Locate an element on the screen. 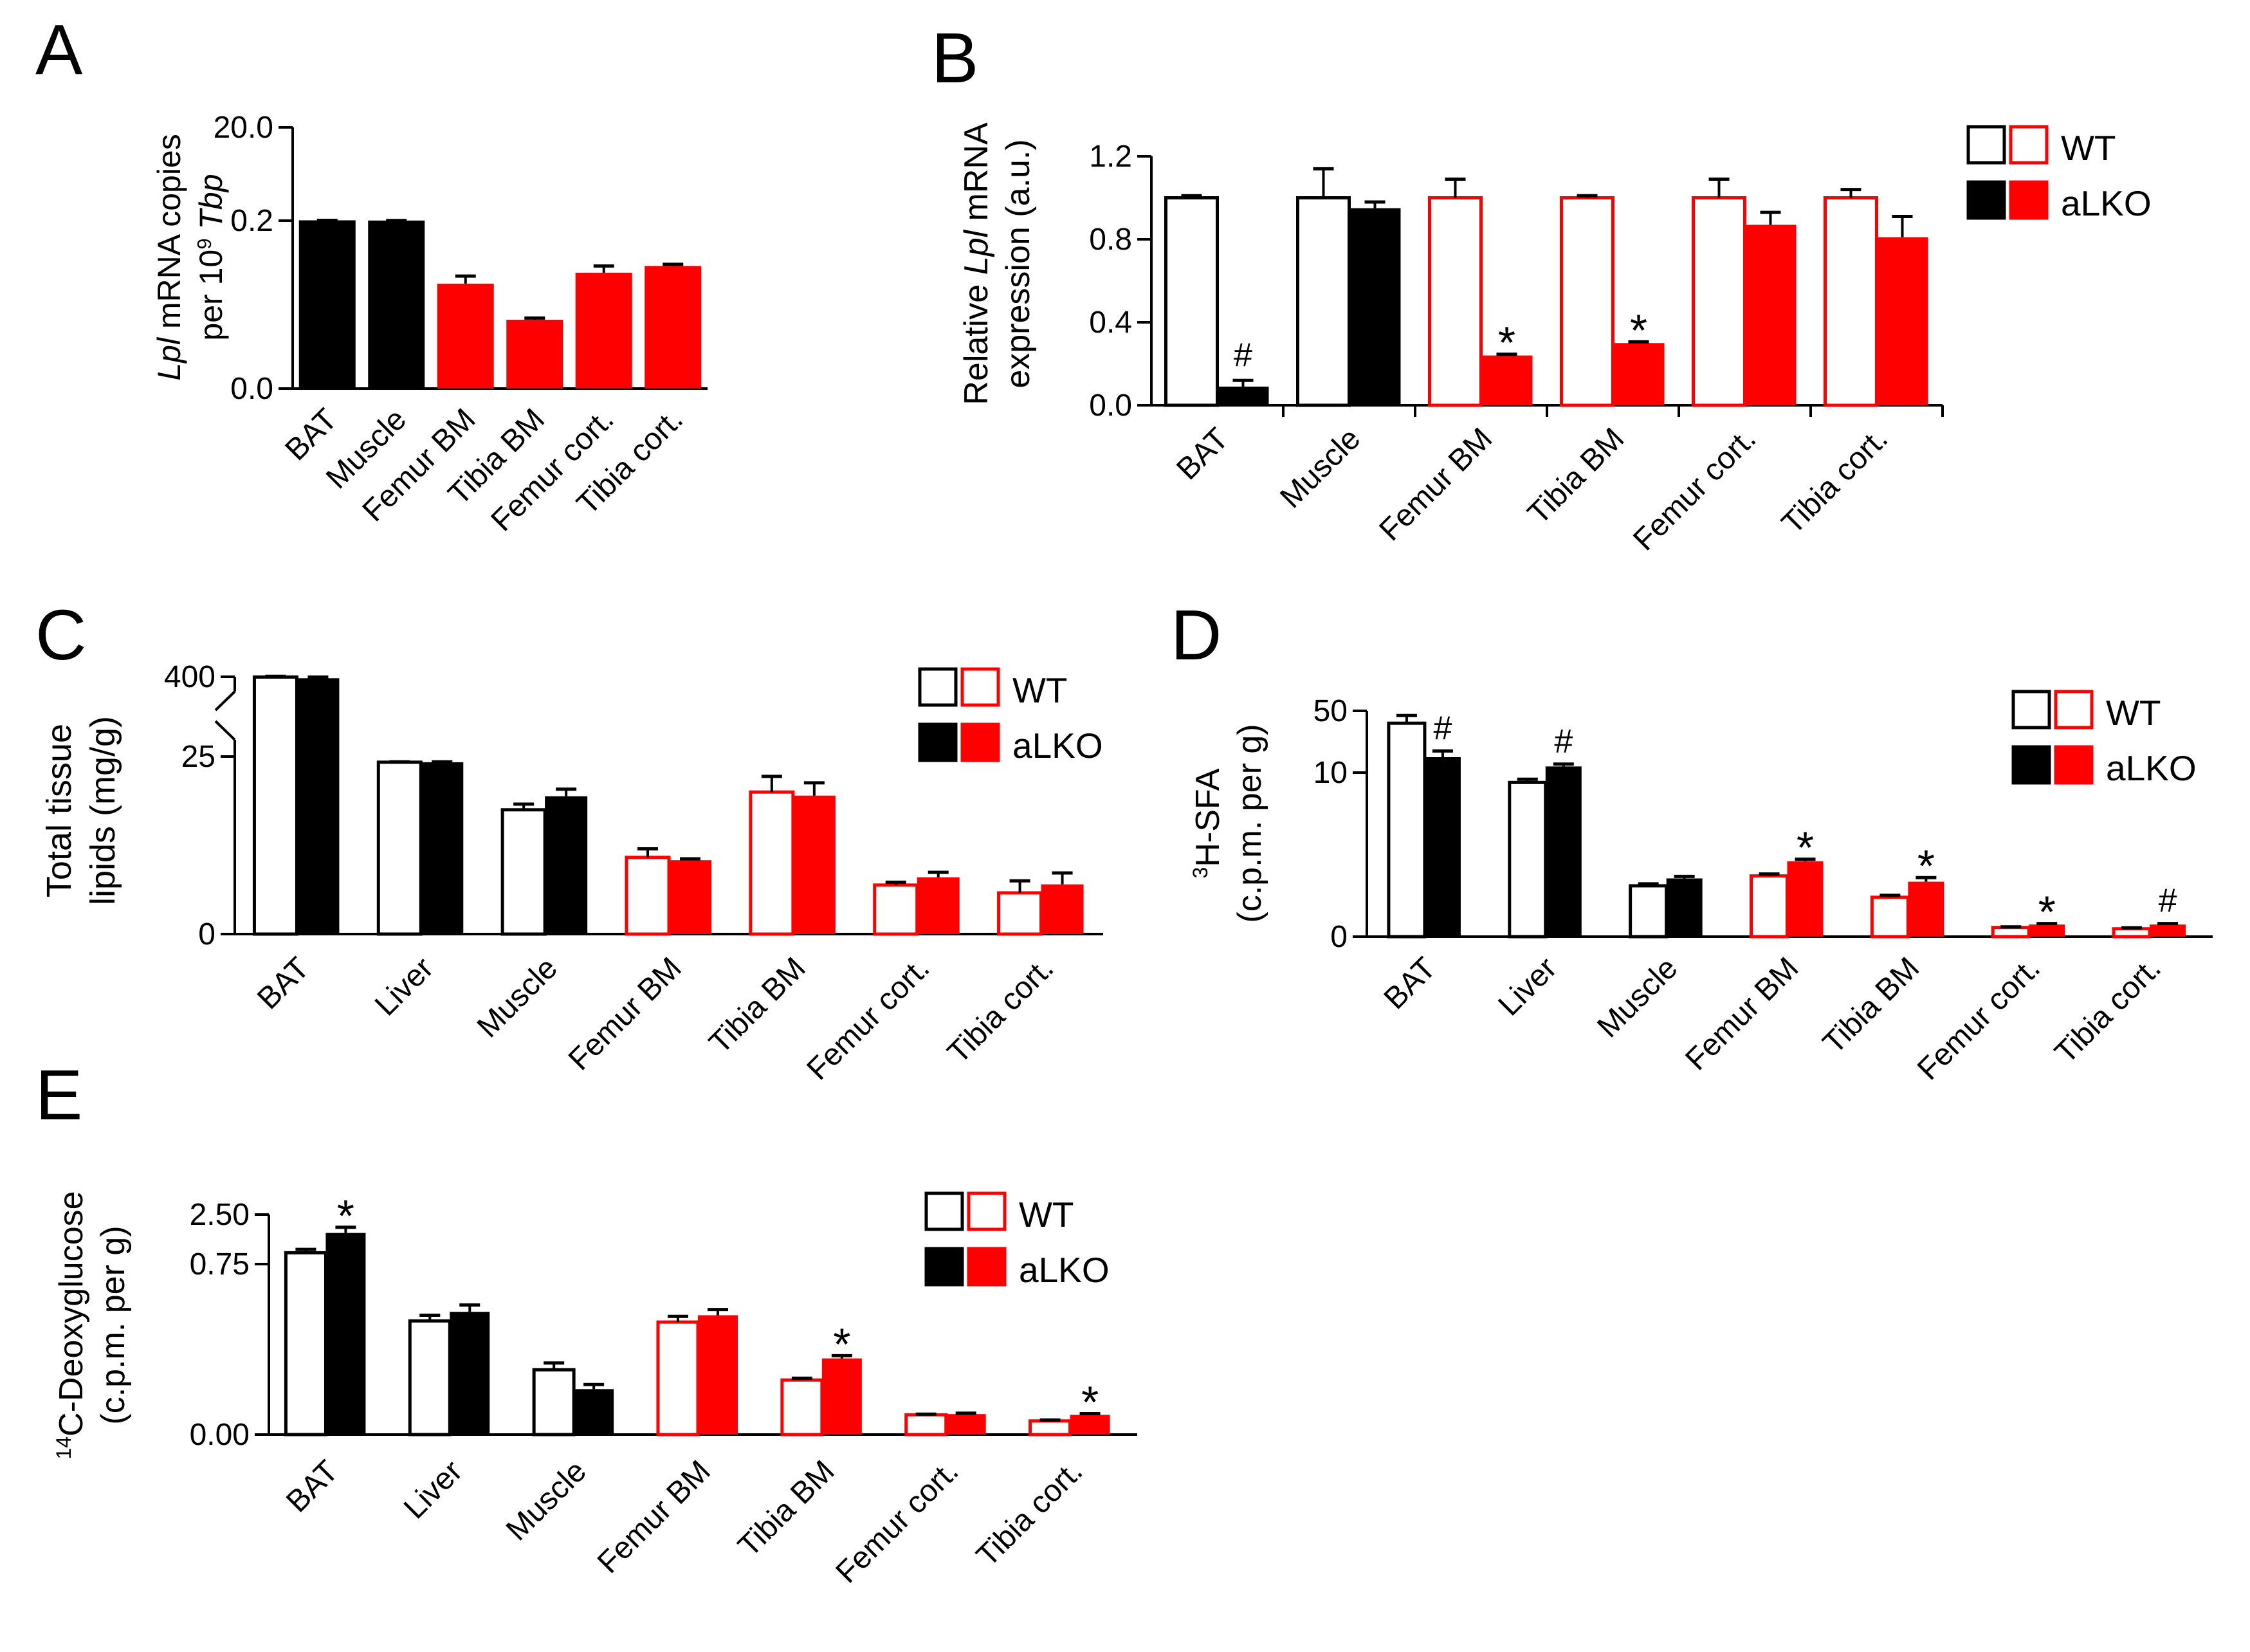 Image resolution: width=2250 pixels, height=1652 pixels. b-category-label: BAT is located at coordinates (1202, 453).